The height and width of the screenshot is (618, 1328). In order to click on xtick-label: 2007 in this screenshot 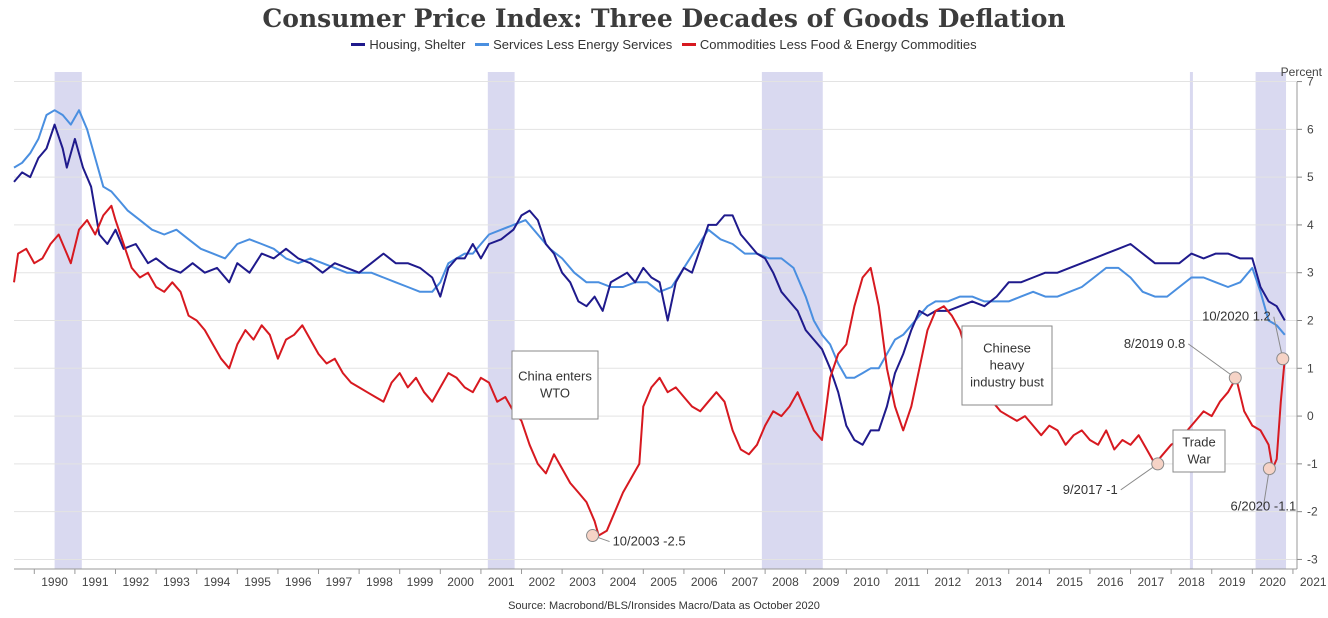, I will do `click(744, 582)`.